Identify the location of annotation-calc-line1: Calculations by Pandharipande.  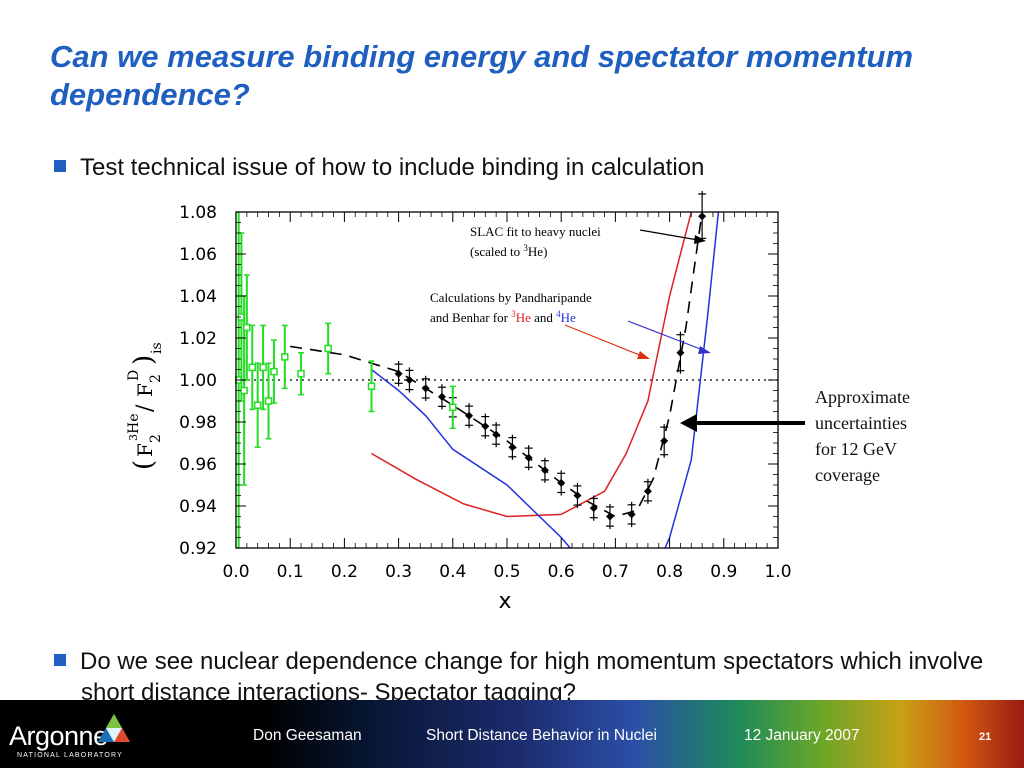
(511, 297).